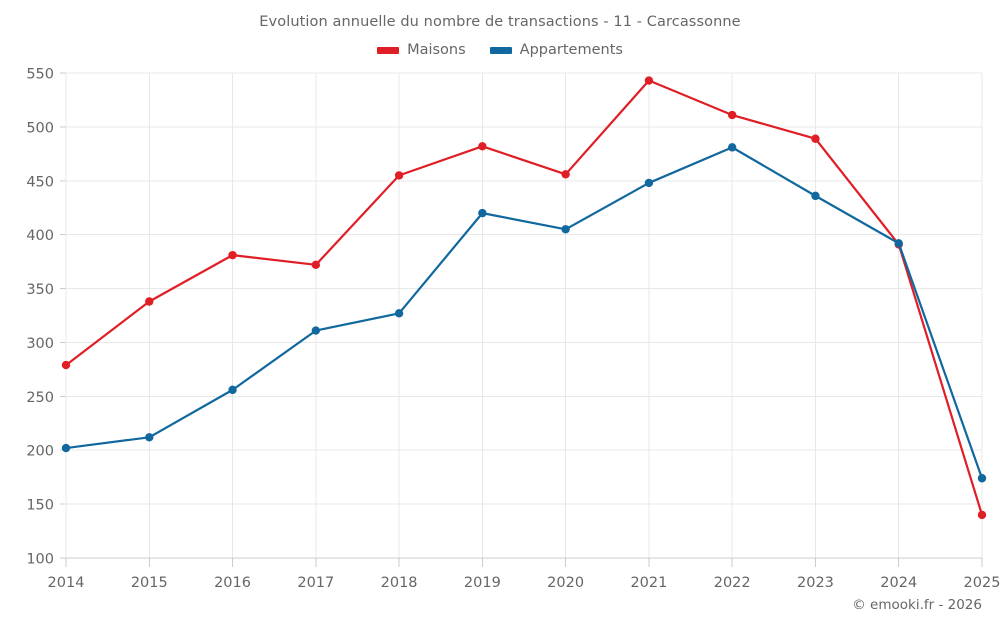 Image resolution: width=1000 pixels, height=625 pixels. Describe the element at coordinates (898, 583) in the screenshot. I see `x-tick-label: 2024` at that location.